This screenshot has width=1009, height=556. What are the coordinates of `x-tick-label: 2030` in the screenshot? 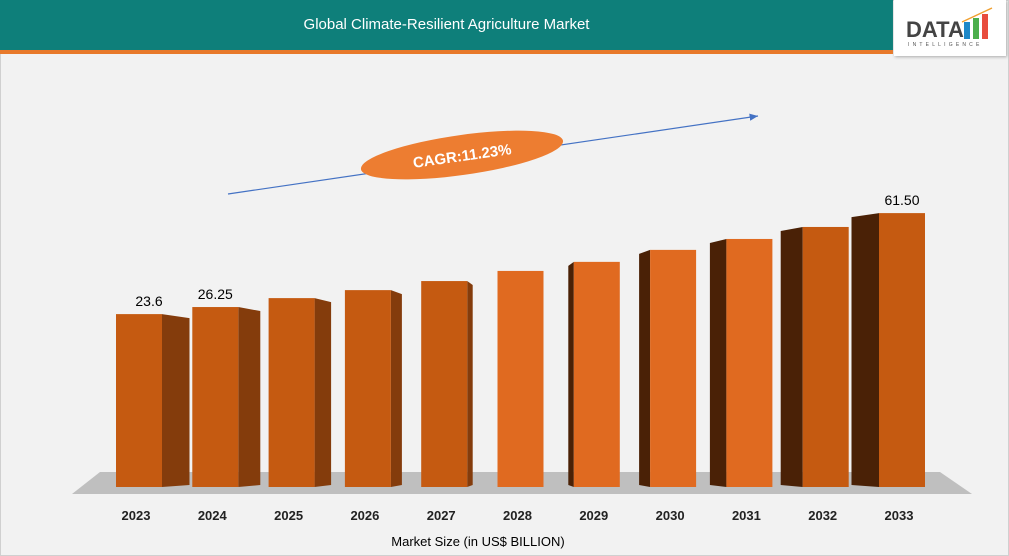 It's located at (670, 515).